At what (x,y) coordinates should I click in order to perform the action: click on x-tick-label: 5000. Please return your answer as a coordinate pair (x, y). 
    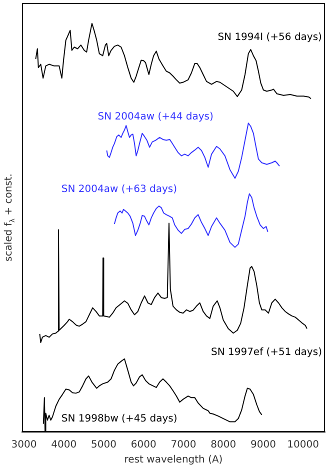
    Looking at the image, I should click on (103, 445).